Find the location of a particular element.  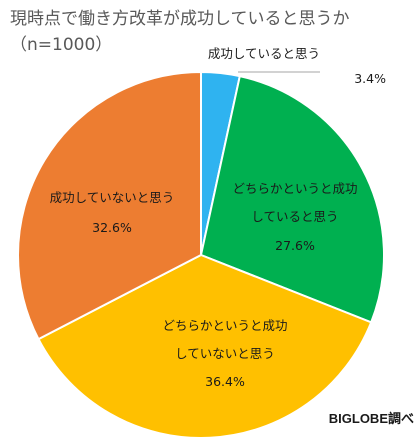

chart-title-line-2: （n=1000） is located at coordinates (61, 45).